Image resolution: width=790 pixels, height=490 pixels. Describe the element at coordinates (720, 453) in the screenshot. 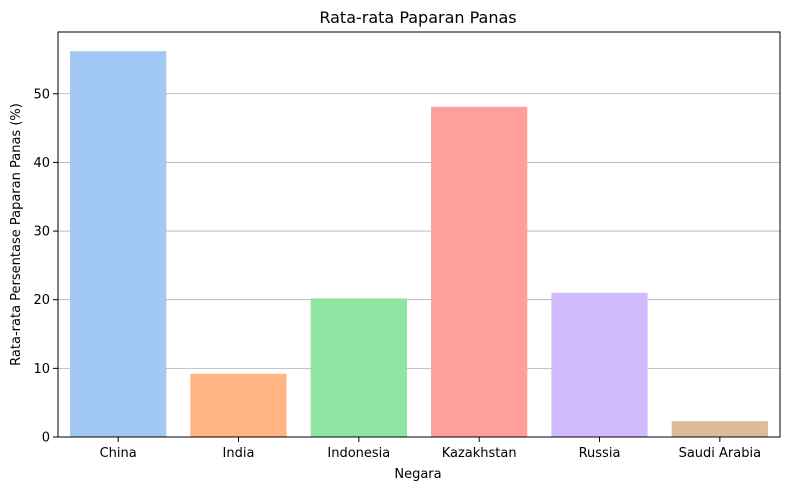

I see `x-tick-label: Saudi Arabia` at that location.